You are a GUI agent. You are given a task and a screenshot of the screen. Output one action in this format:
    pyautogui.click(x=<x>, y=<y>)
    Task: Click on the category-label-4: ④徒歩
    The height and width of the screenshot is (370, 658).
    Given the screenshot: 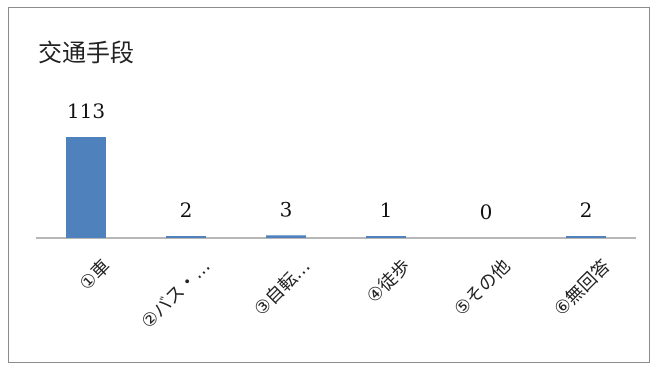 What is the action you would take?
    pyautogui.click(x=389, y=282)
    